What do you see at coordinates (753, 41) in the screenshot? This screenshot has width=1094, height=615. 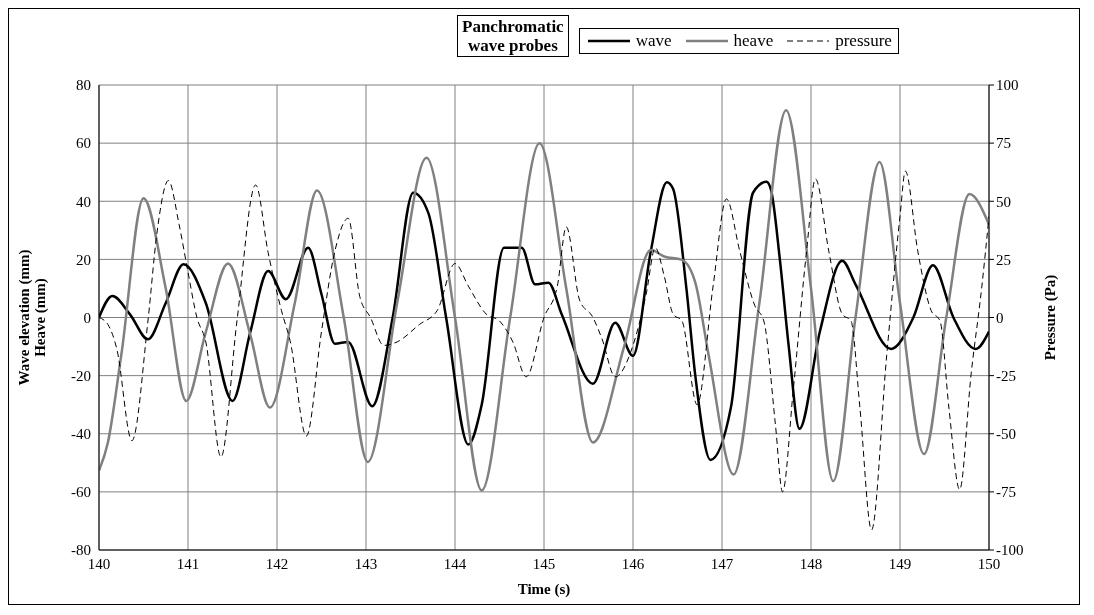 I see `legend-label: heave` at bounding box center [753, 41].